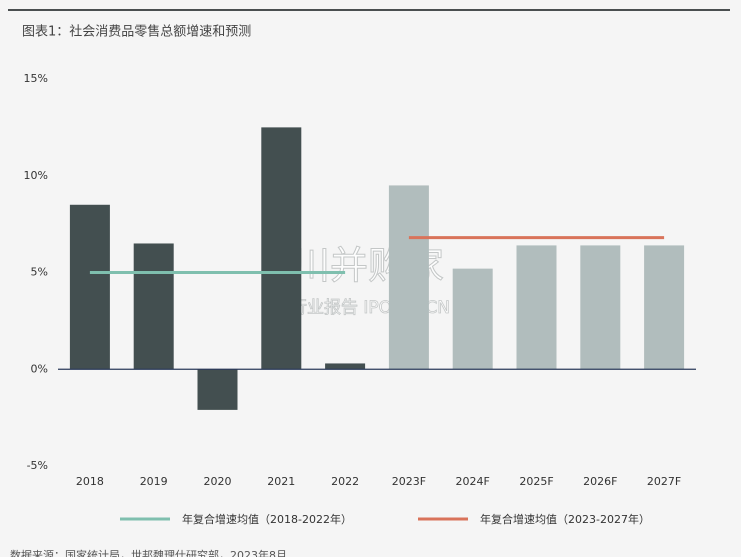  Describe the element at coordinates (267, 519) in the screenshot. I see `legend-label: 年复合增速均值（2018-2022年）` at that location.